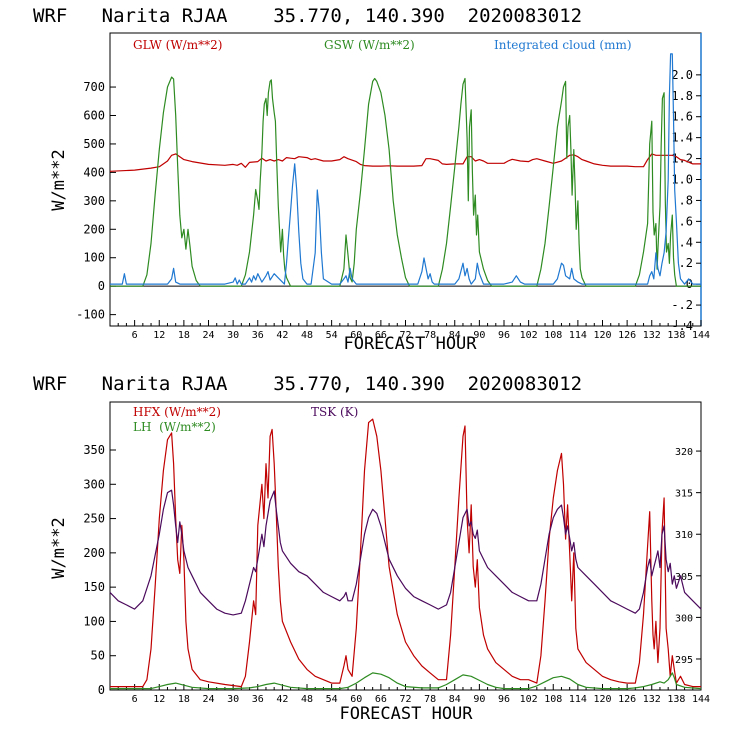  I want to click on legend-tsk: TSK (K), so click(334, 412).